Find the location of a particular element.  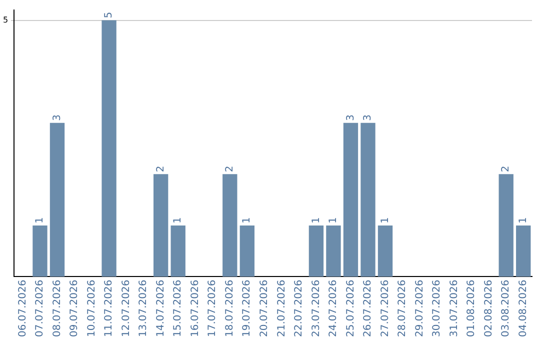

x-tick-label: 12.07.2026 is located at coordinates (126, 309).